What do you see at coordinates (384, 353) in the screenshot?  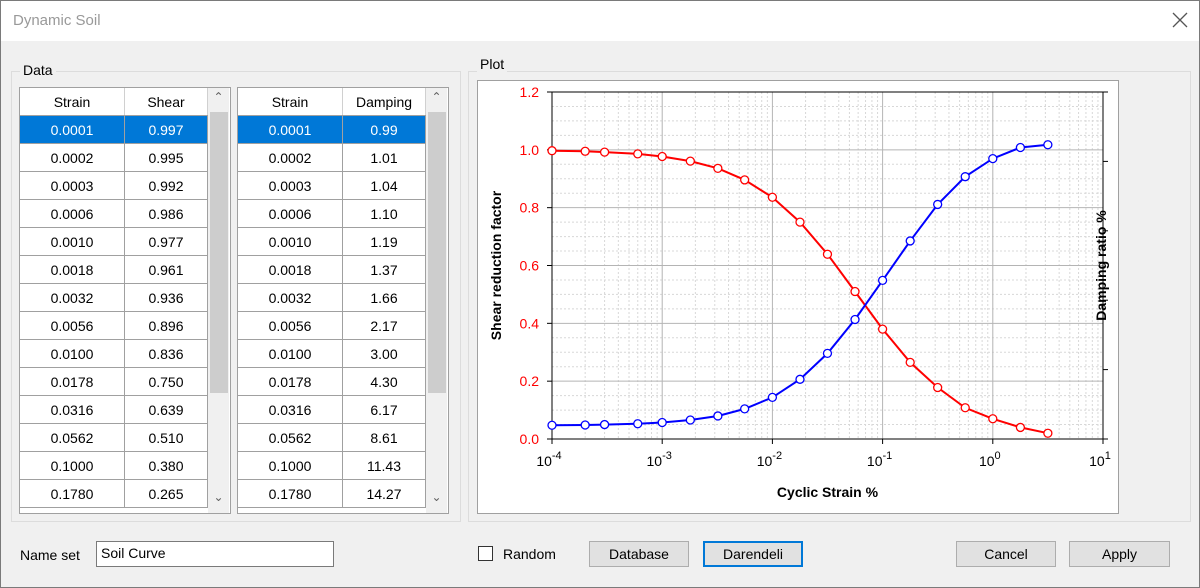 I see `table-cell: 3.00` at bounding box center [384, 353].